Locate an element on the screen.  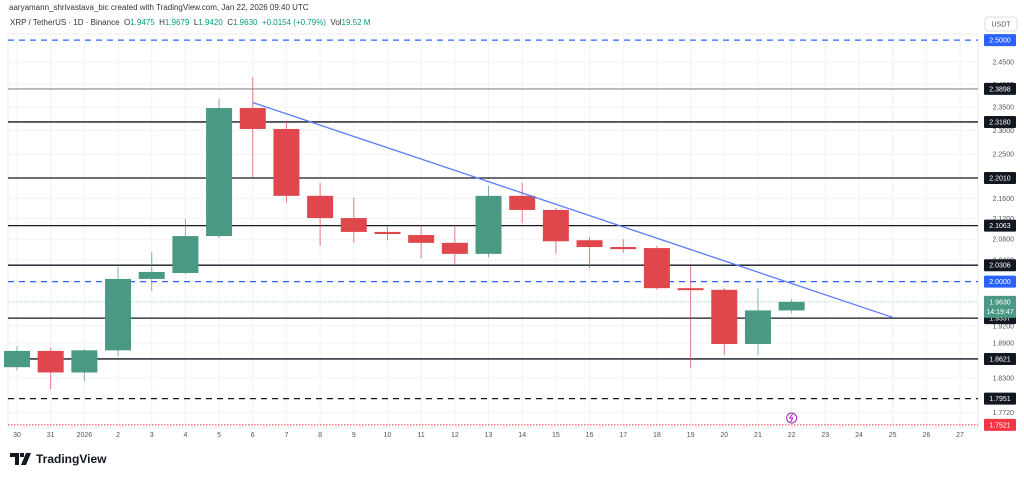
level-label: 1.7521 is located at coordinates (1000, 425).